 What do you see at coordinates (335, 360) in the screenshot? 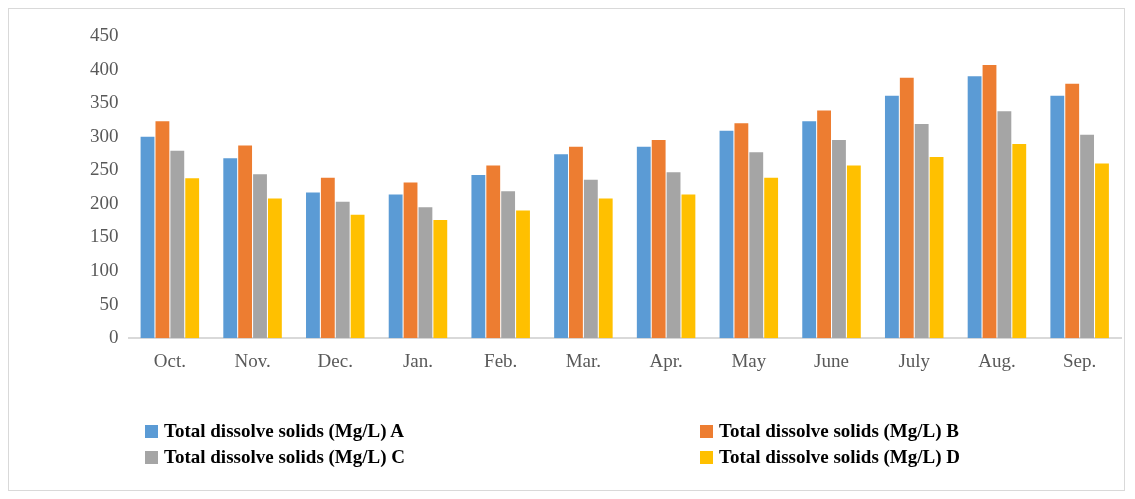
I see `x-tick-label: Dec.` at bounding box center [335, 360].